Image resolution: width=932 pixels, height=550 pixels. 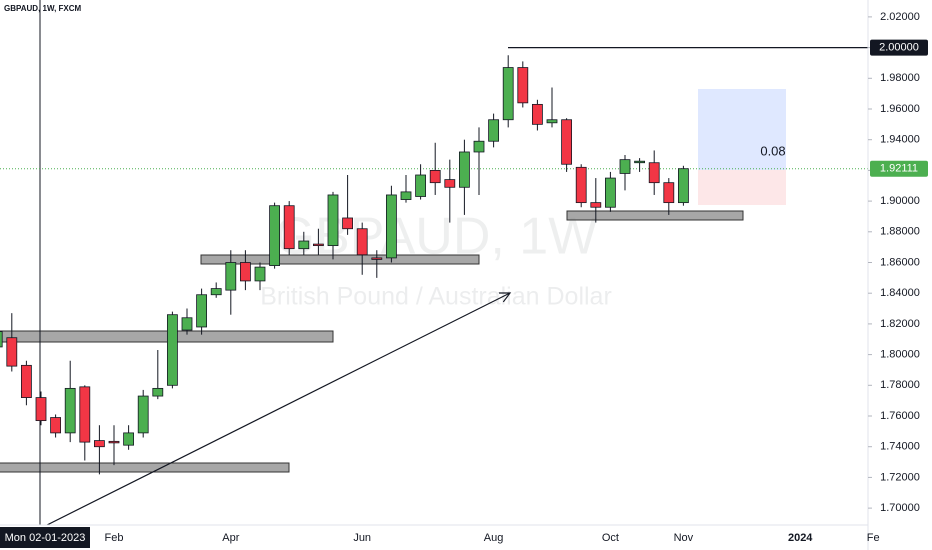 I want to click on y-tick-label: 1.98000, so click(x=900, y=78).